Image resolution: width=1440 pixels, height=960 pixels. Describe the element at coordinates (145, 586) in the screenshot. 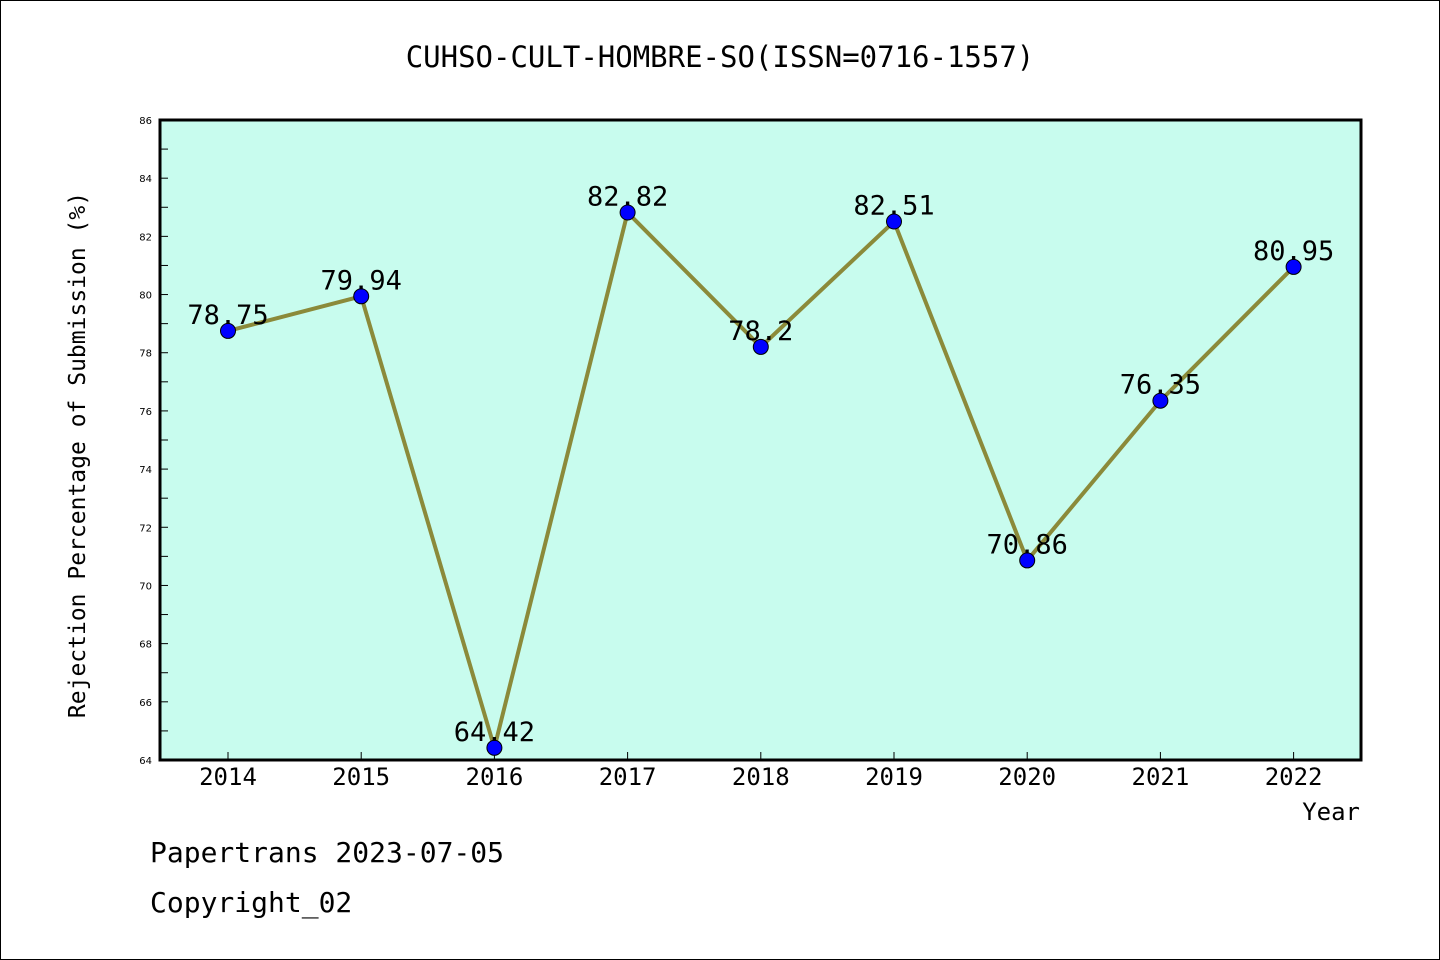

I see `y-tick-label: 70` at that location.